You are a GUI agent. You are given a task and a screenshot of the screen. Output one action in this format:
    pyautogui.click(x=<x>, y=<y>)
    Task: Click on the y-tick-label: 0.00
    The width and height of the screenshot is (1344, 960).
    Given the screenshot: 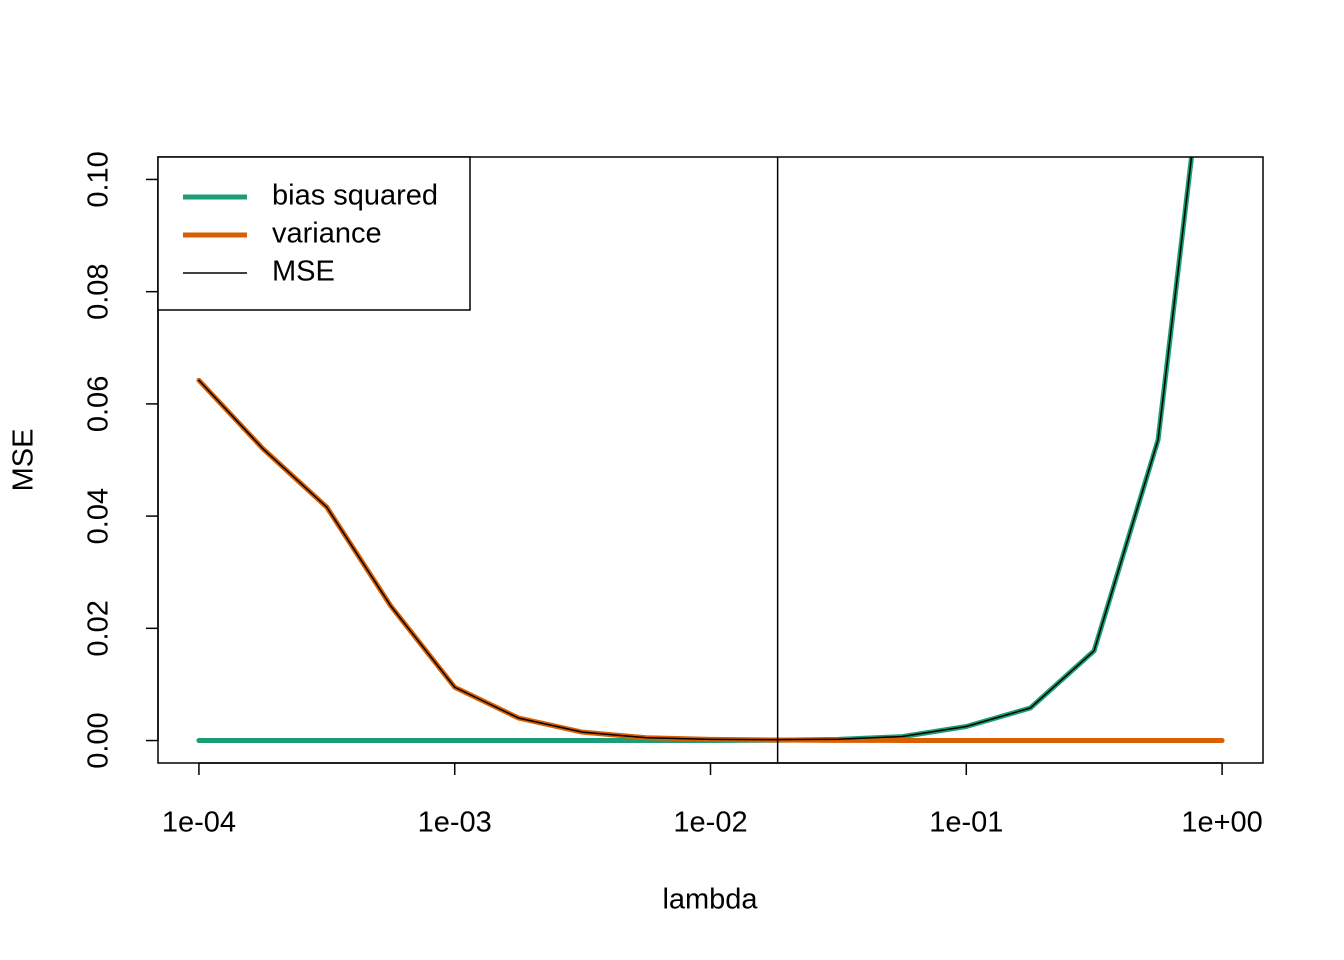 What is the action you would take?
    pyautogui.click(x=99, y=740)
    